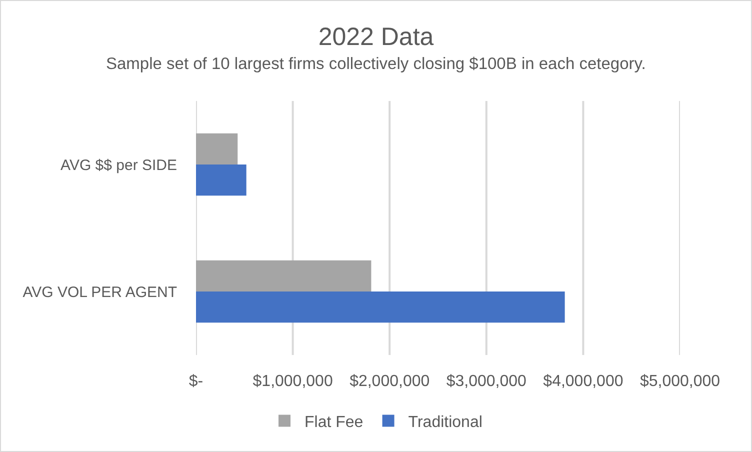  I want to click on y-tick-label: AVG VOL PER AGENT, so click(99, 292).